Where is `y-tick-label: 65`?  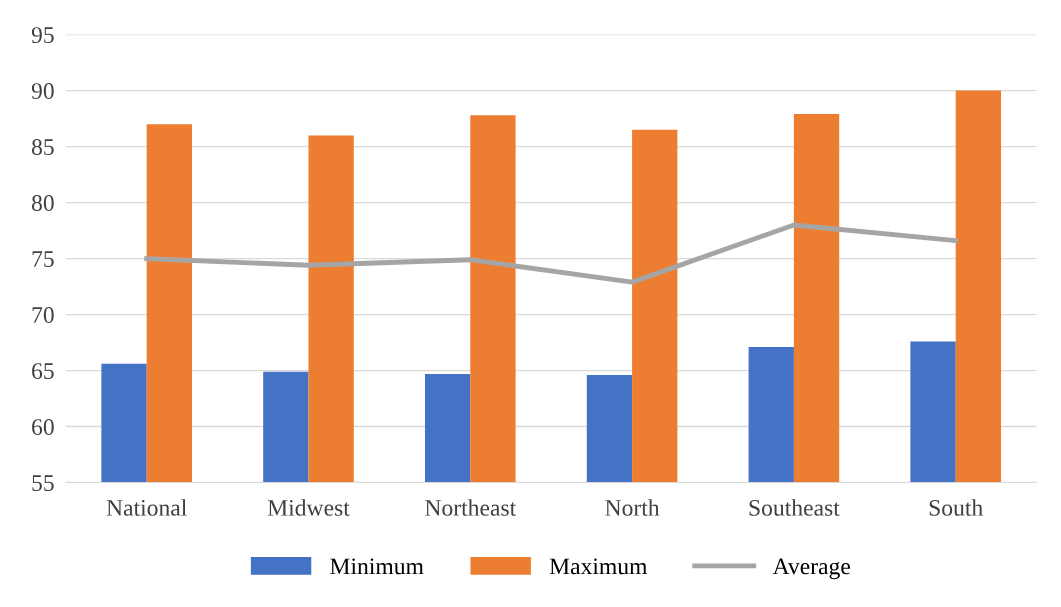 y-tick-label: 65 is located at coordinates (43, 371).